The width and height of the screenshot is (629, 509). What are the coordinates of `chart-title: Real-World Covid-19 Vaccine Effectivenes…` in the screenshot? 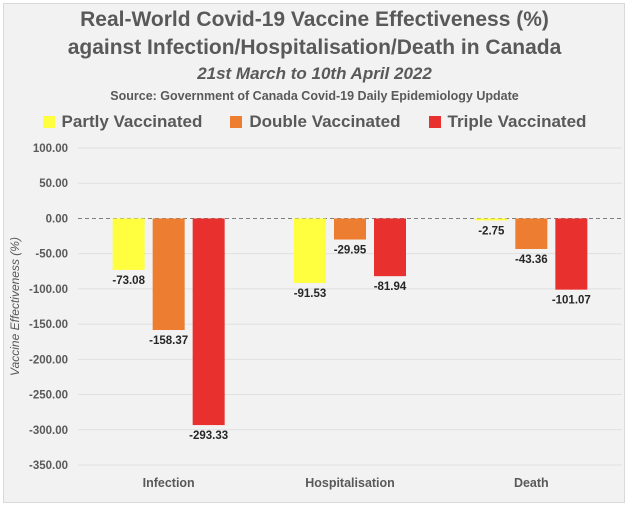 It's located at (314, 19).